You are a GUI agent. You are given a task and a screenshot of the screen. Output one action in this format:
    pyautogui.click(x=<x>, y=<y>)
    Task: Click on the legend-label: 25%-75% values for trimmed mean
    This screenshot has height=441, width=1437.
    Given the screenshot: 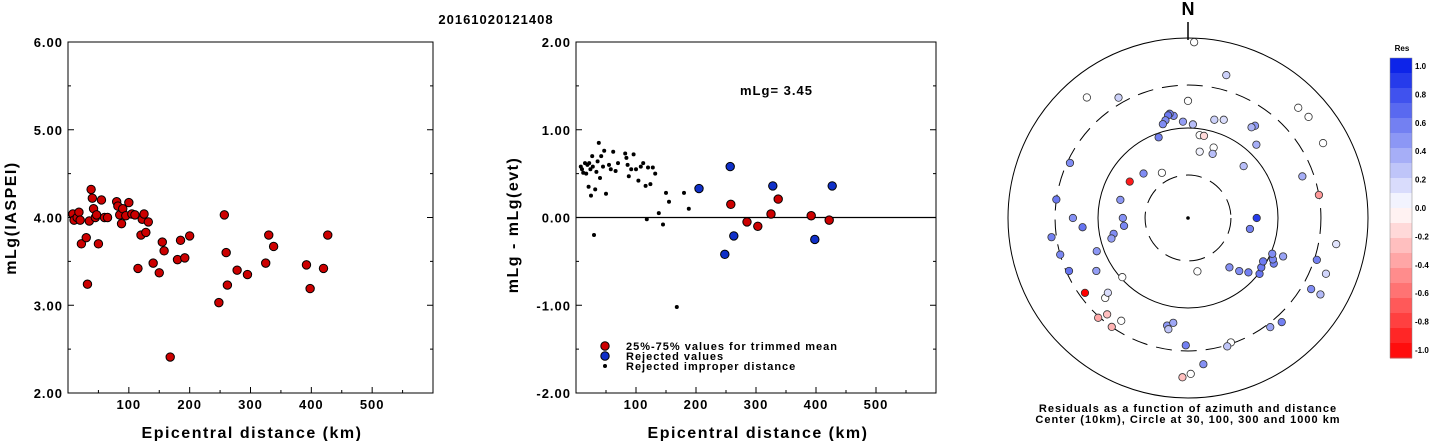 What is the action you would take?
    pyautogui.click(x=732, y=347)
    